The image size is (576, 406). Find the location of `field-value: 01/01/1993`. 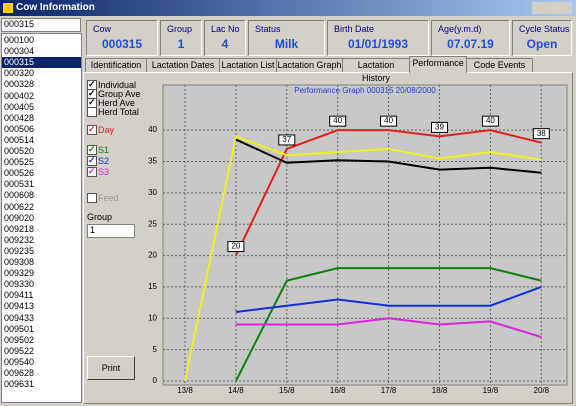

field-value: 01/01/1993 is located at coordinates (378, 44).